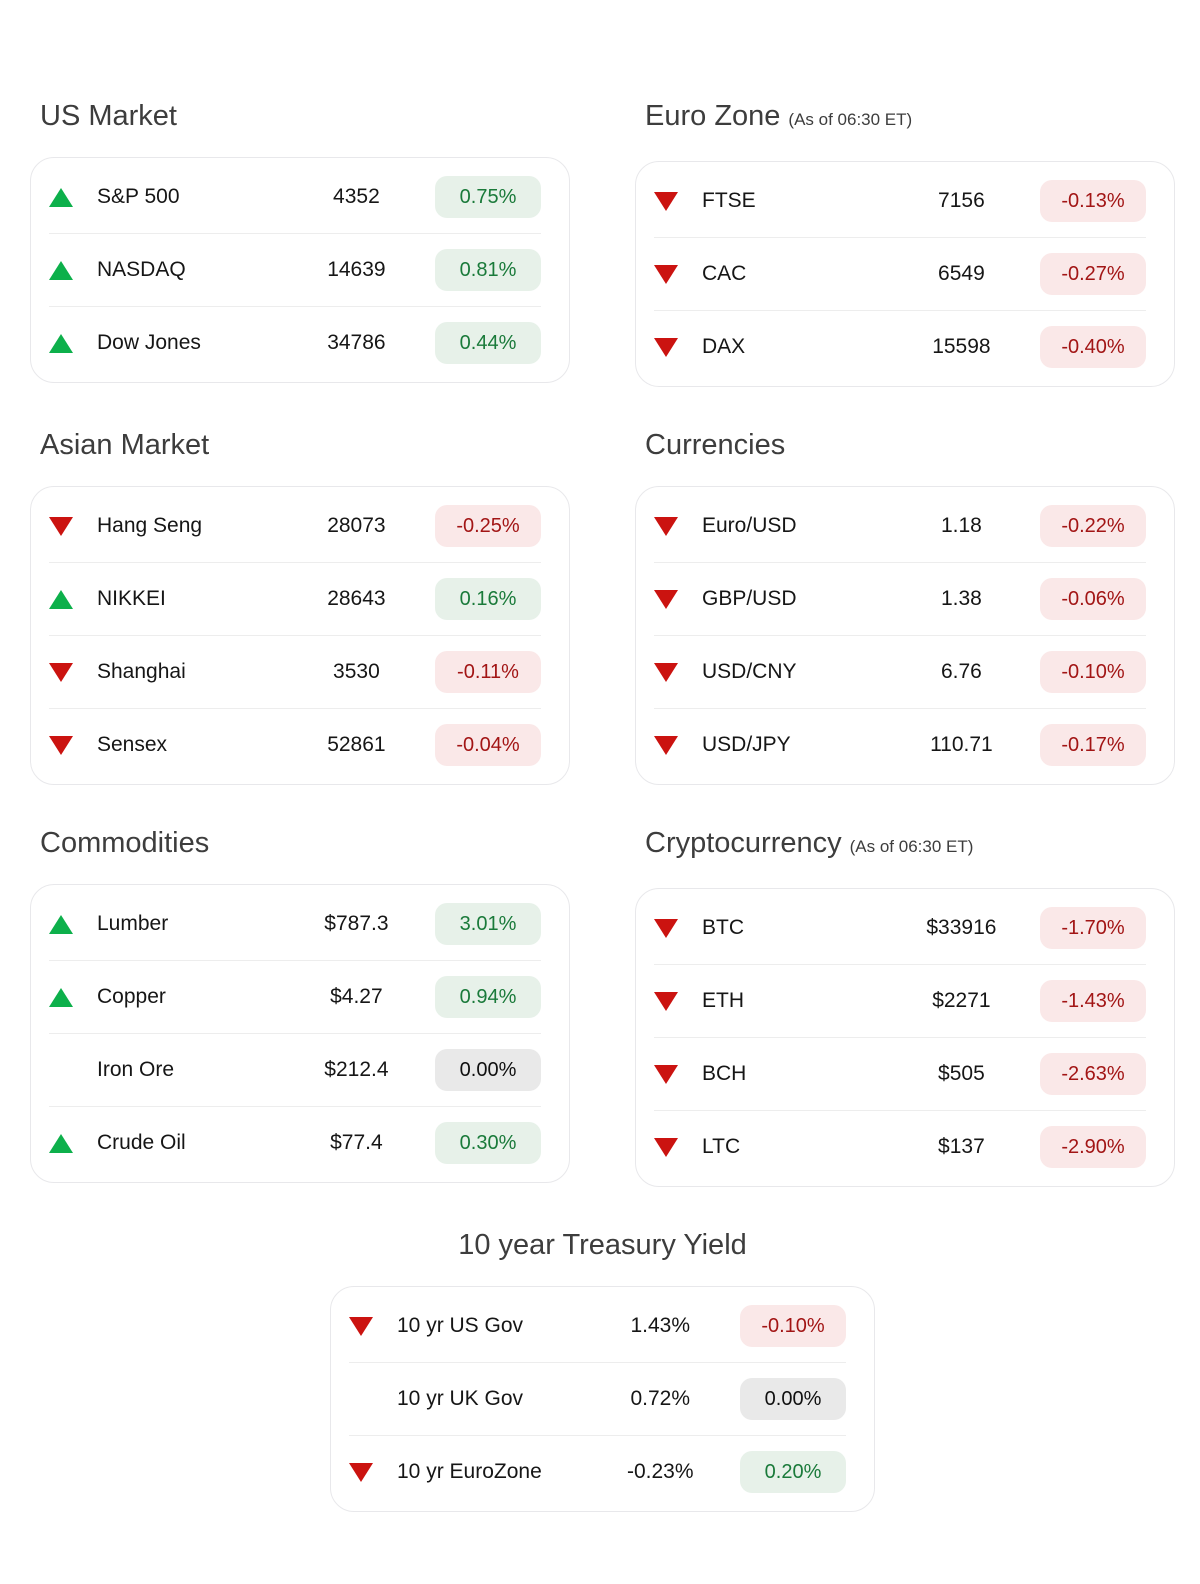 The image size is (1200, 1584). I want to click on instrument-label: USD/CNY, so click(749, 671).